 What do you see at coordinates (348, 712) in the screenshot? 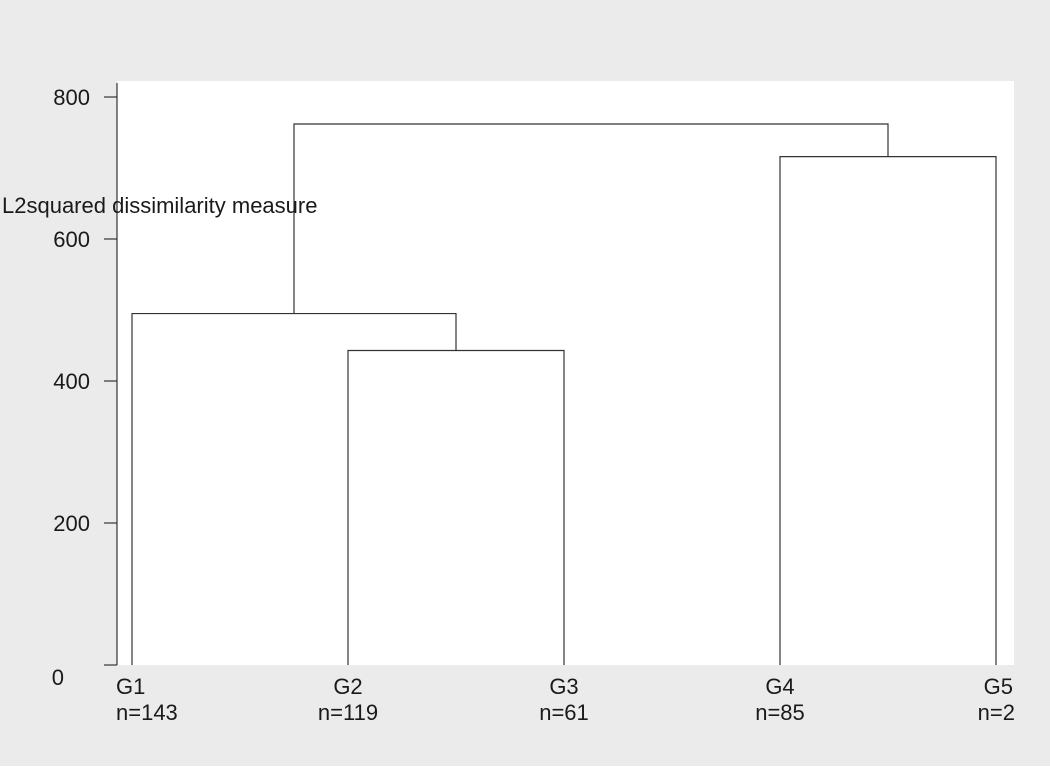
I see `leaf-count-g2: n=119` at bounding box center [348, 712].